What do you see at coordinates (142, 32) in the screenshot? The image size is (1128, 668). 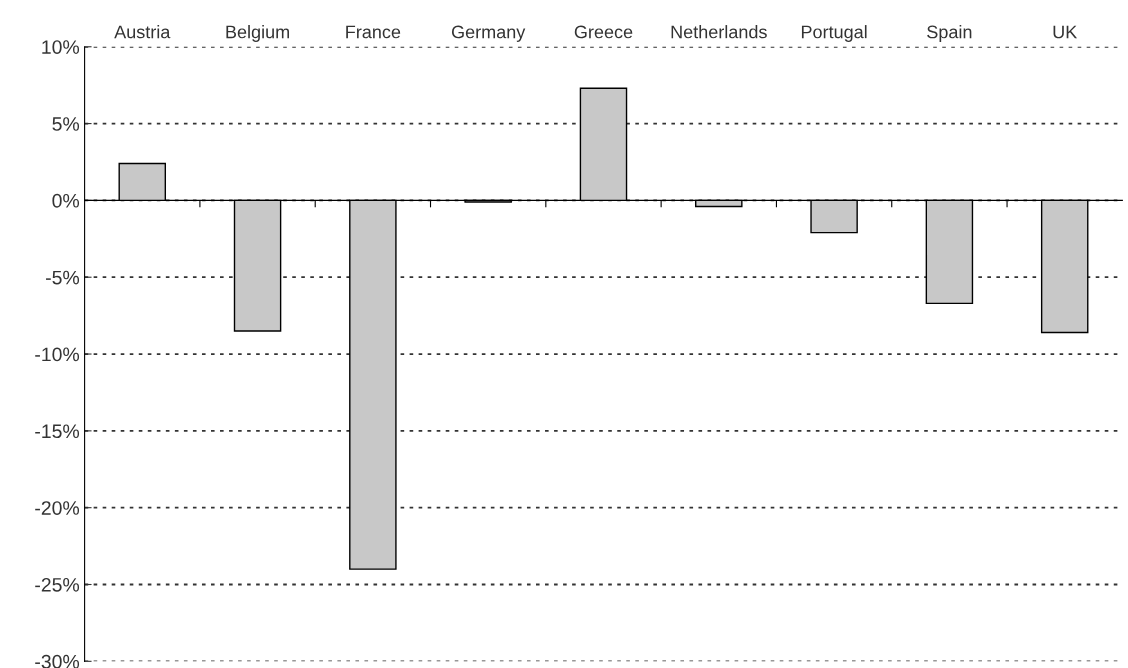 I see `x-tick-label: Austria` at bounding box center [142, 32].